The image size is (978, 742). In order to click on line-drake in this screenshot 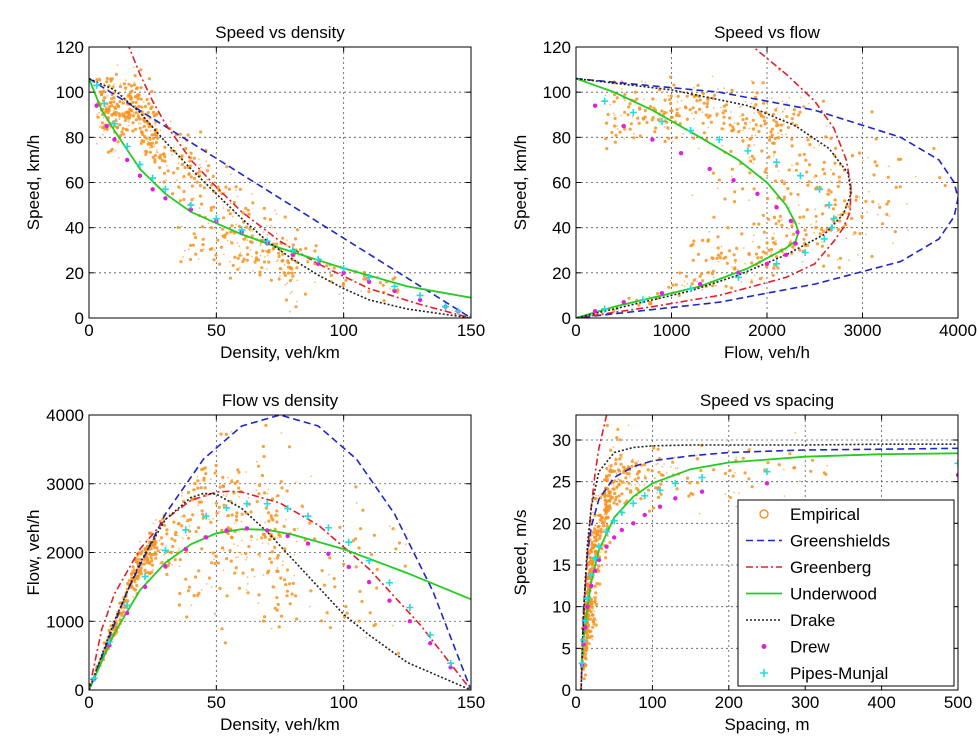, I will do `click(280, 197)`.